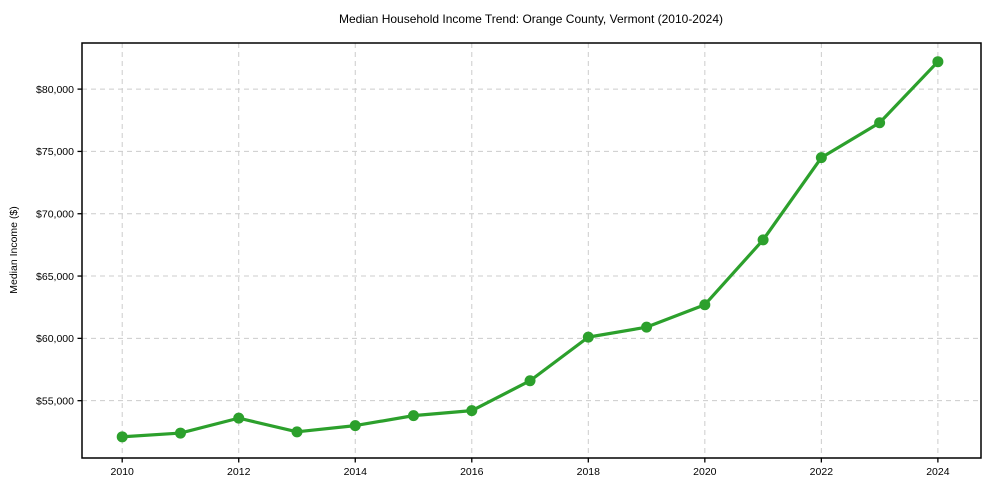  I want to click on x-tick-label: 2016, so click(472, 472).